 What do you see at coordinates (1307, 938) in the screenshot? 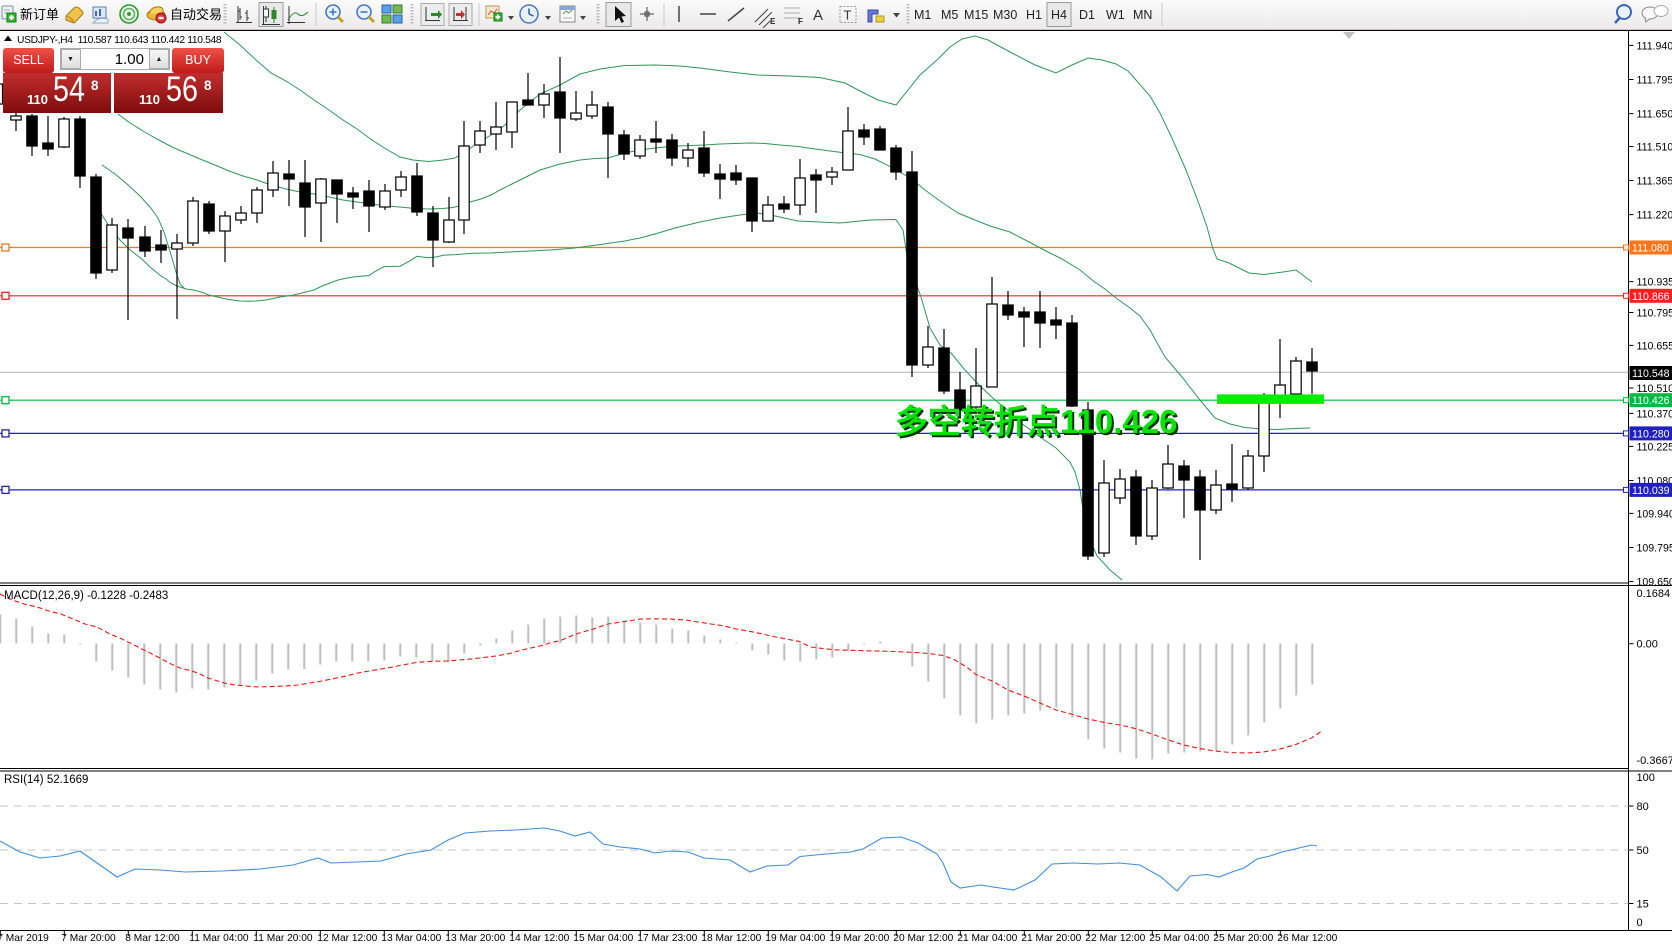
I see `svg-text: 26 Mar 12:00` at bounding box center [1307, 938].